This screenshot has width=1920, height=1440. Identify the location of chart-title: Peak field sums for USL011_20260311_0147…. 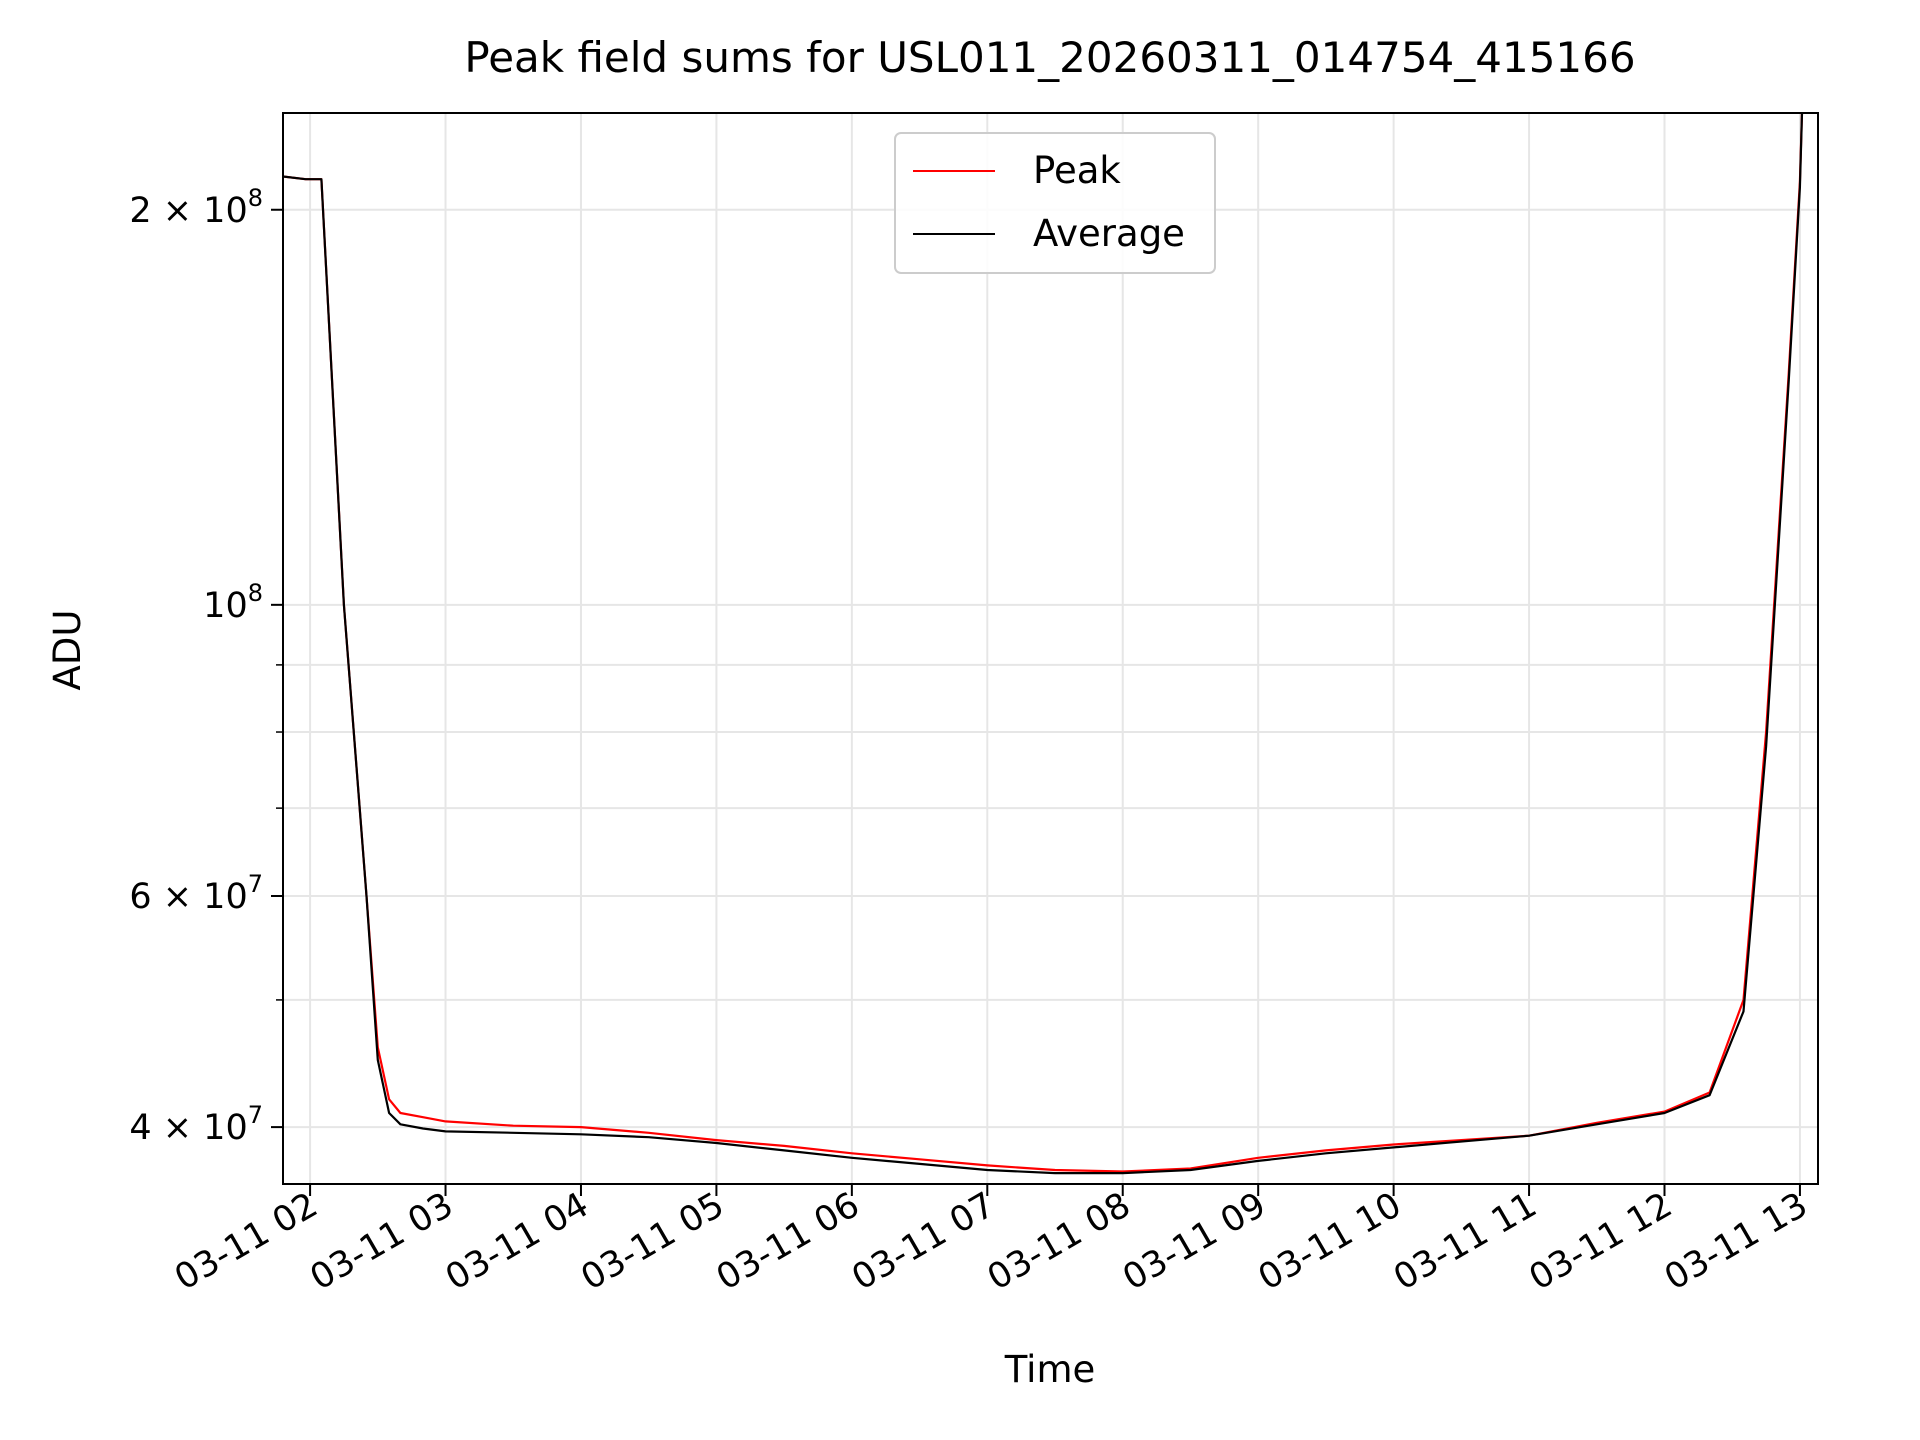
(1049, 57).